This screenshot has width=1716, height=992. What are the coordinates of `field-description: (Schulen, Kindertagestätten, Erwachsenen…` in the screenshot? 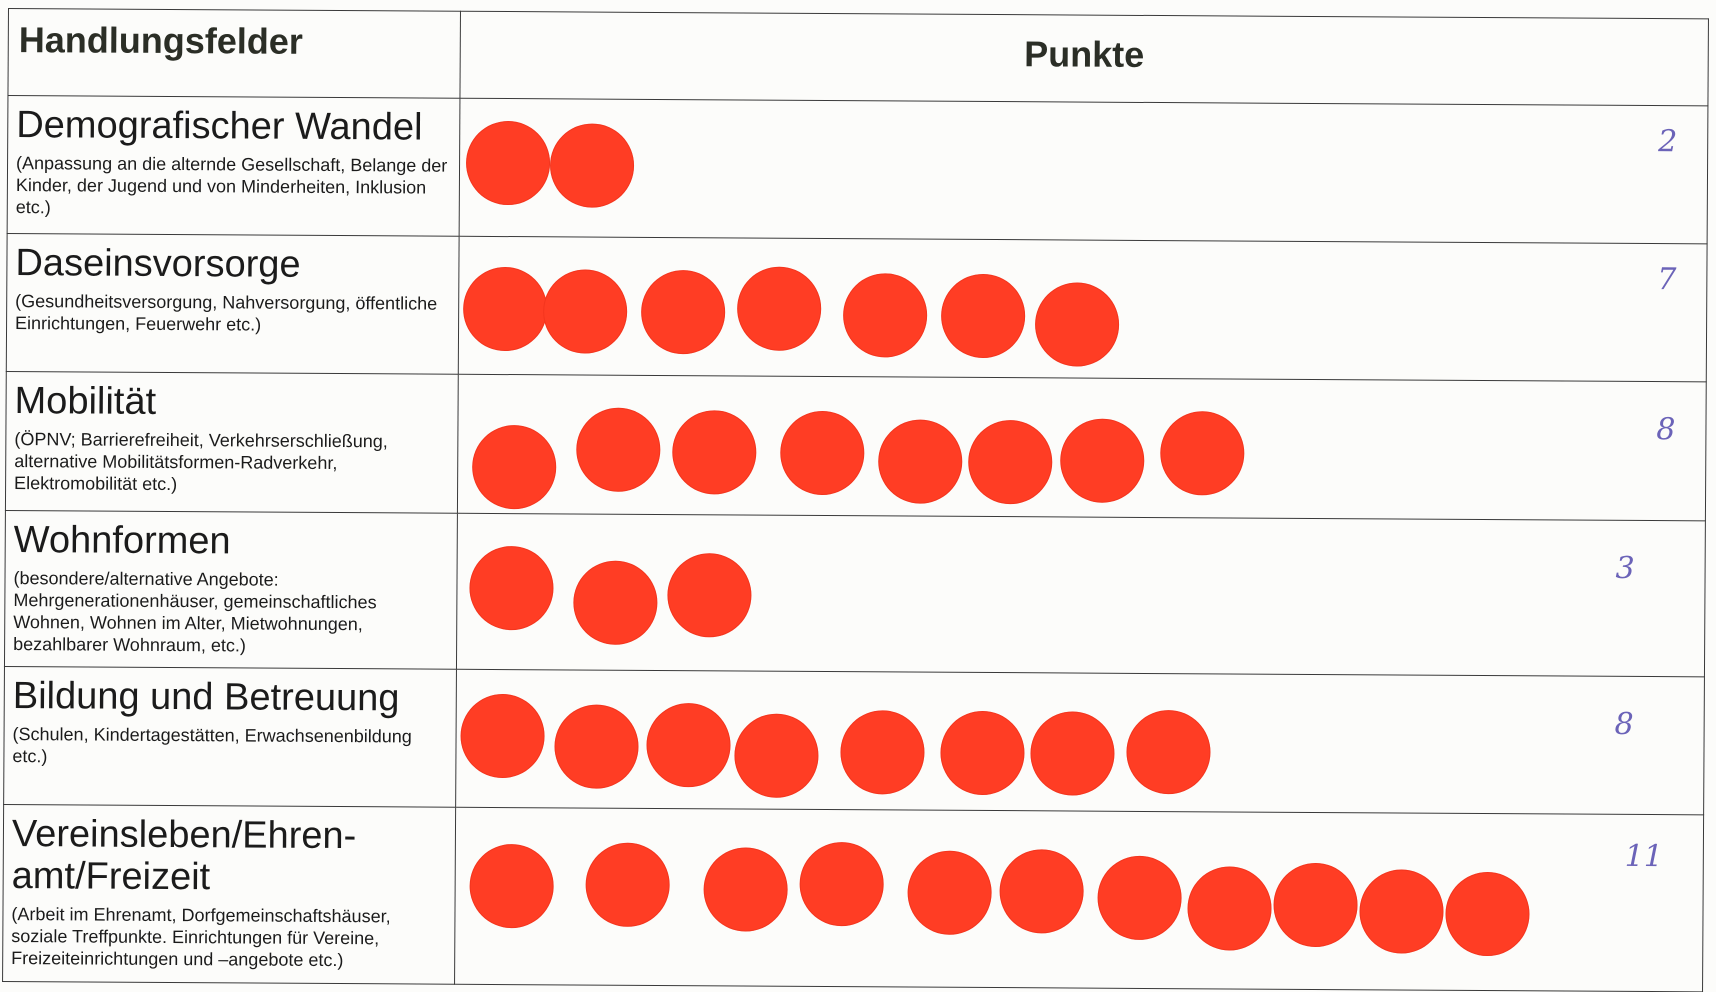 It's located at (212, 745).